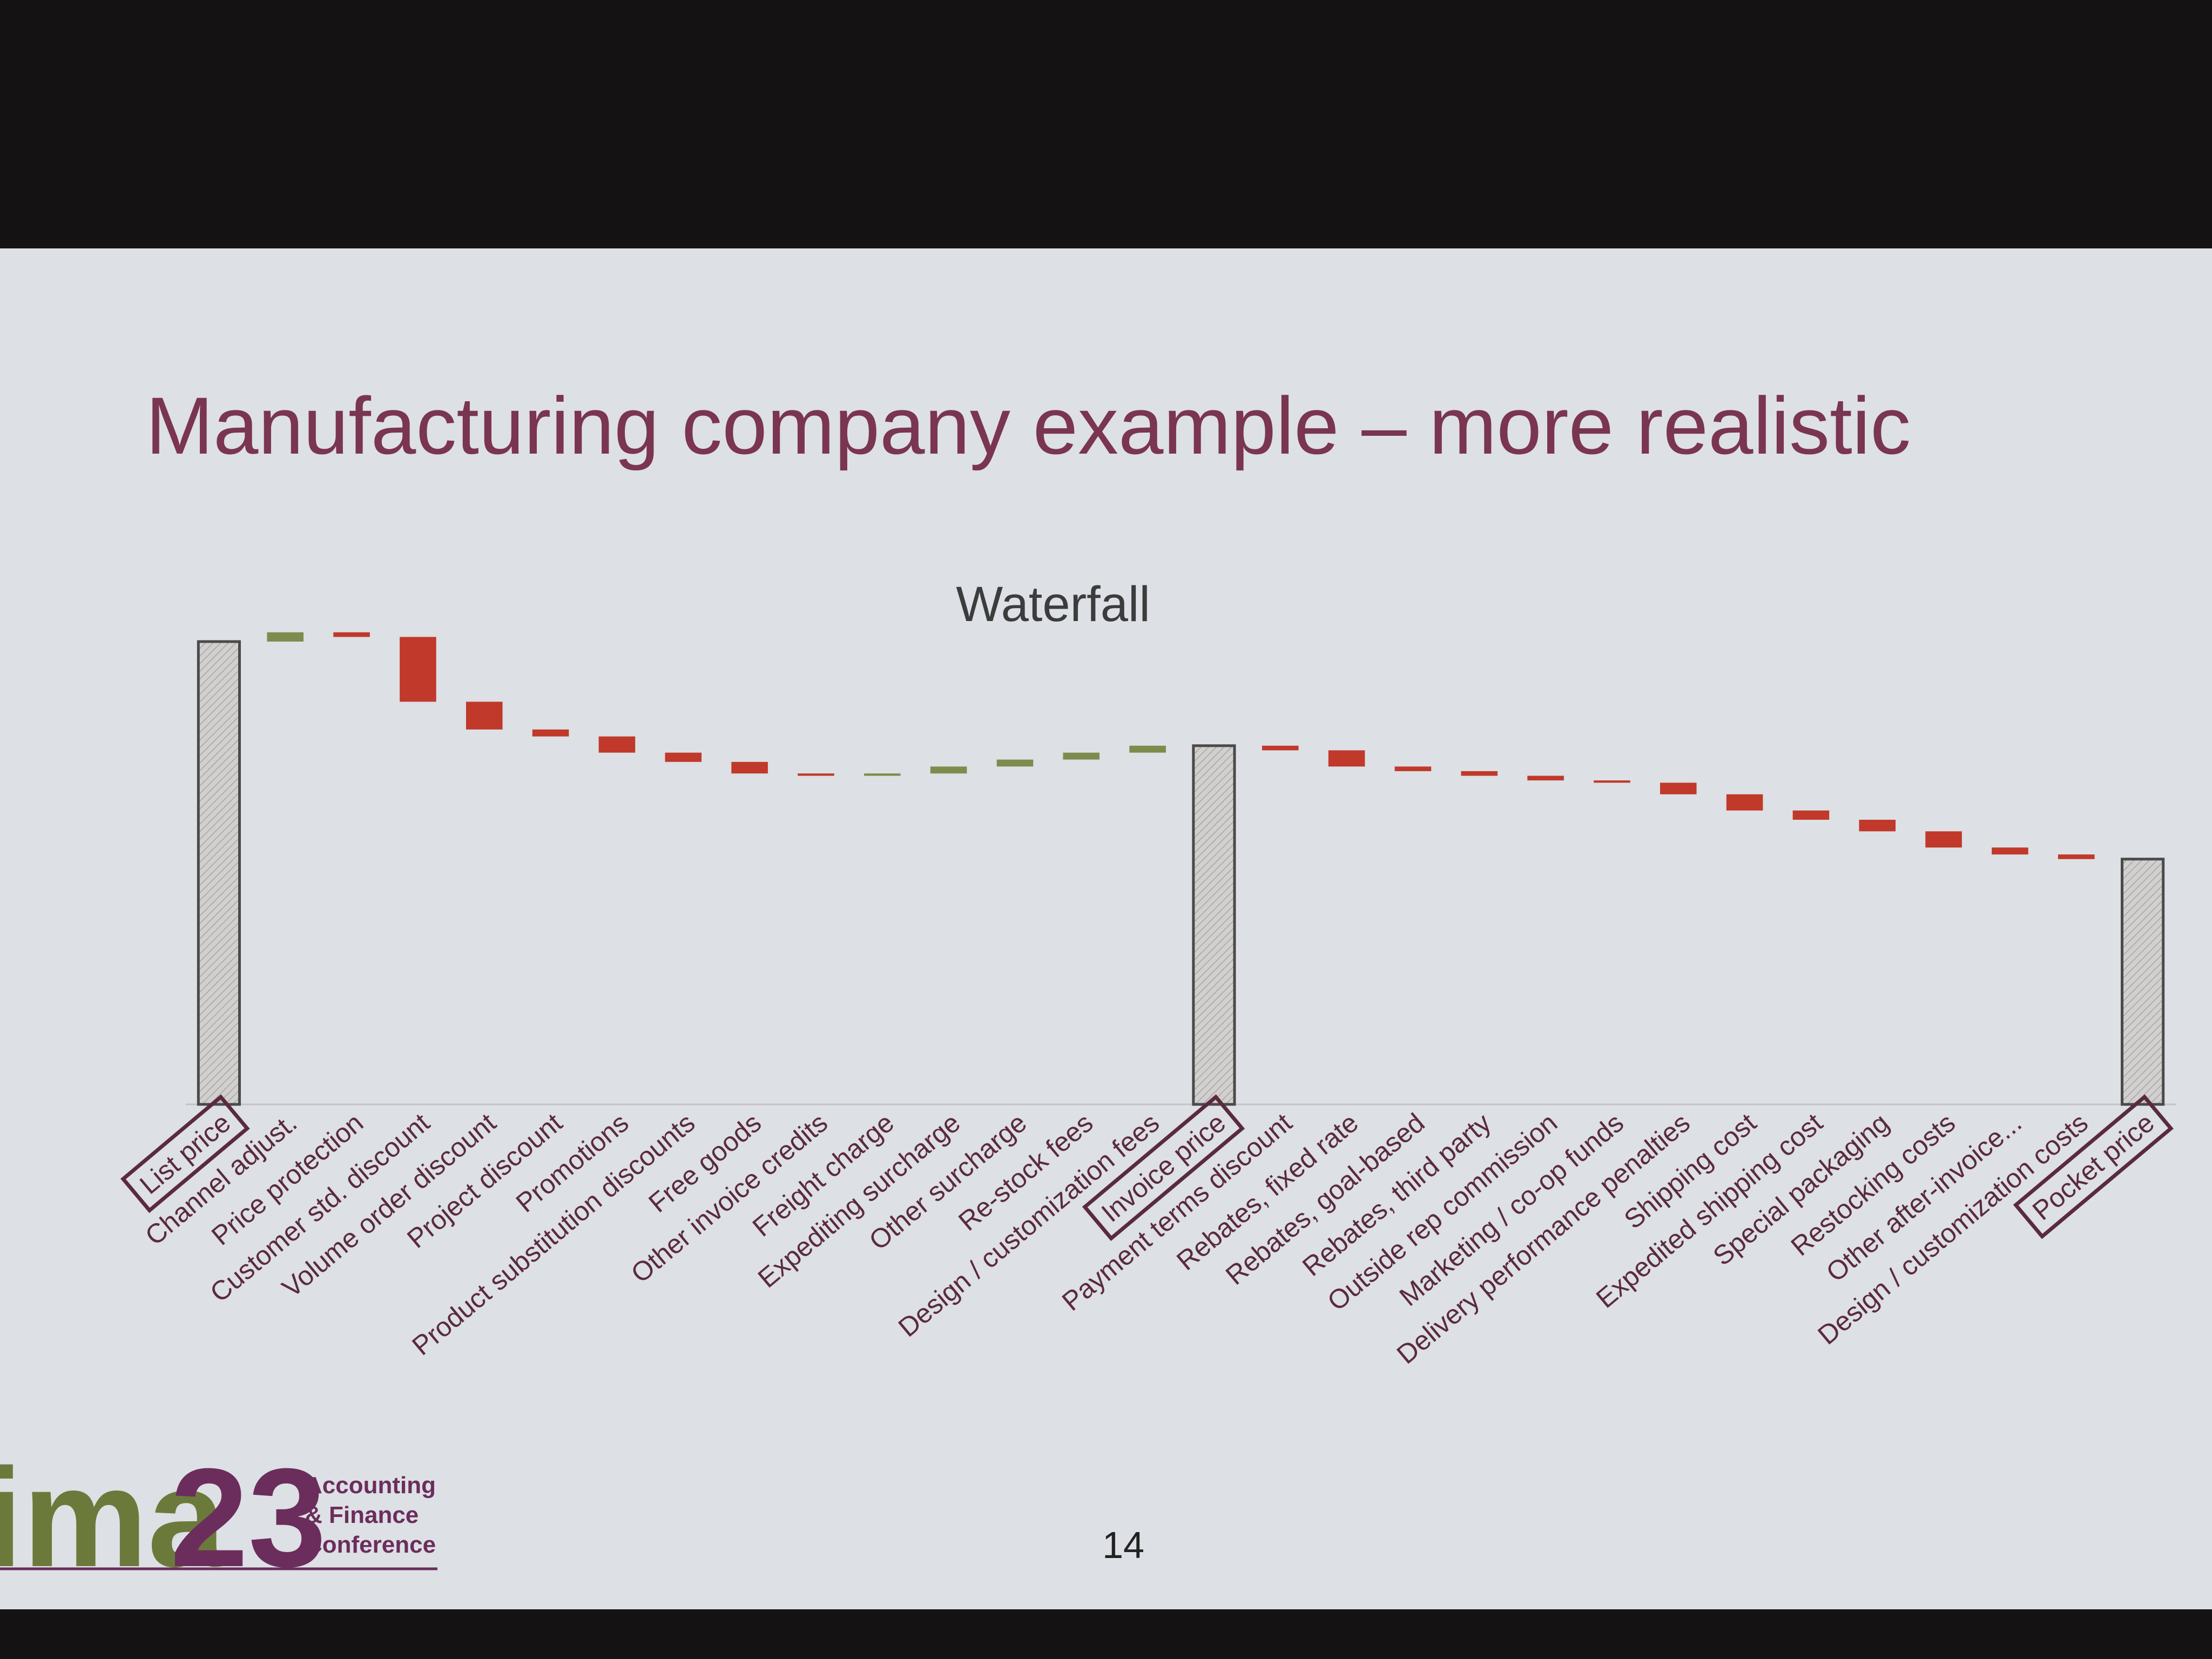  What do you see at coordinates (362, 1515) in the screenshot?
I see `logo-line: & Finance` at bounding box center [362, 1515].